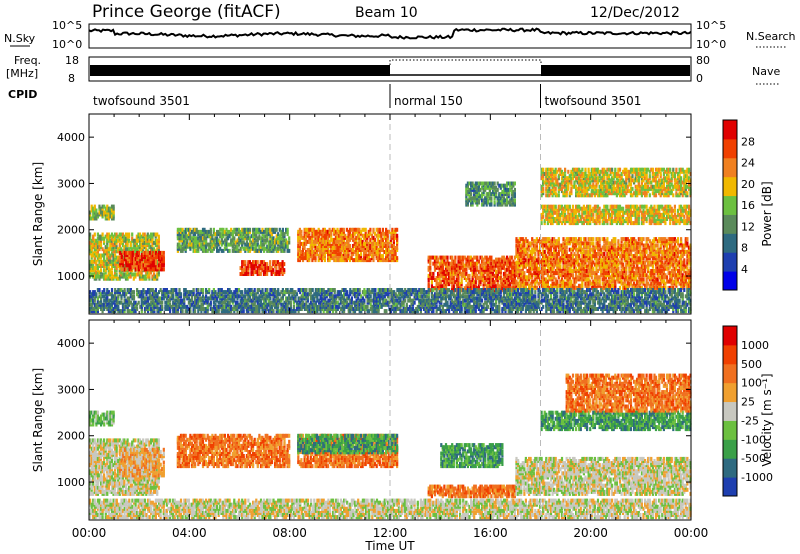 Image resolution: width=800 pixels, height=554 pixels. I want to click on nsearch-tick-high: 10^5, so click(711, 25).